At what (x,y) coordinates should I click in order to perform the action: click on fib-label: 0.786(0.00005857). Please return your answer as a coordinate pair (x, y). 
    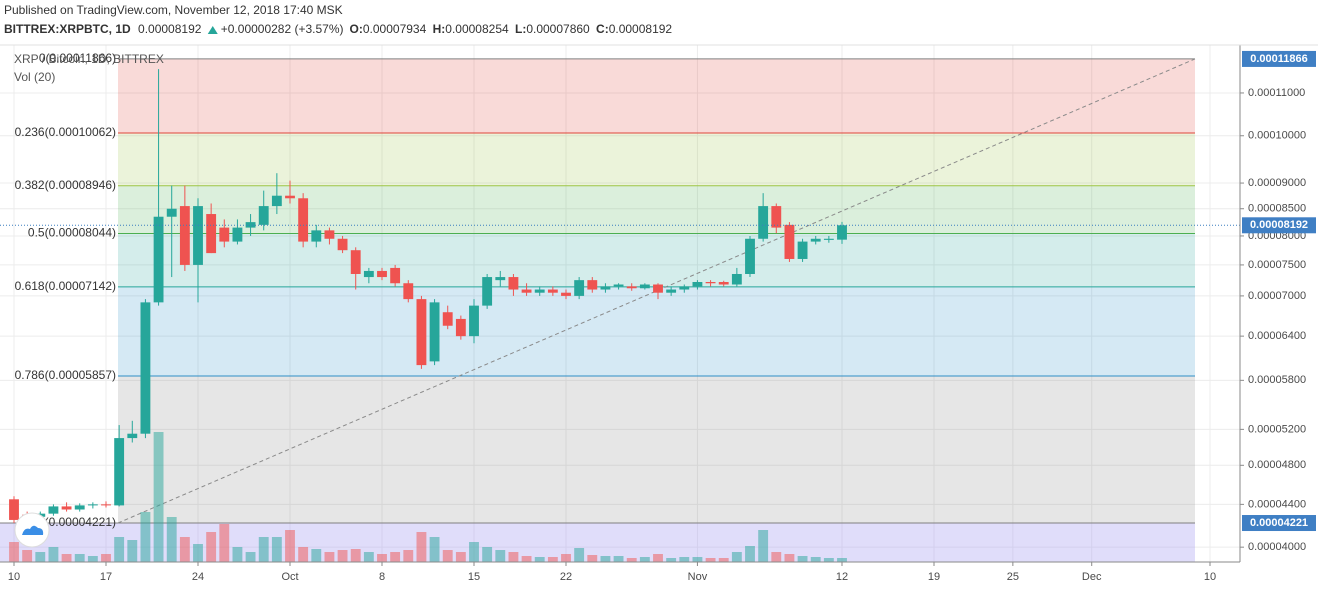
    Looking at the image, I should click on (65, 375).